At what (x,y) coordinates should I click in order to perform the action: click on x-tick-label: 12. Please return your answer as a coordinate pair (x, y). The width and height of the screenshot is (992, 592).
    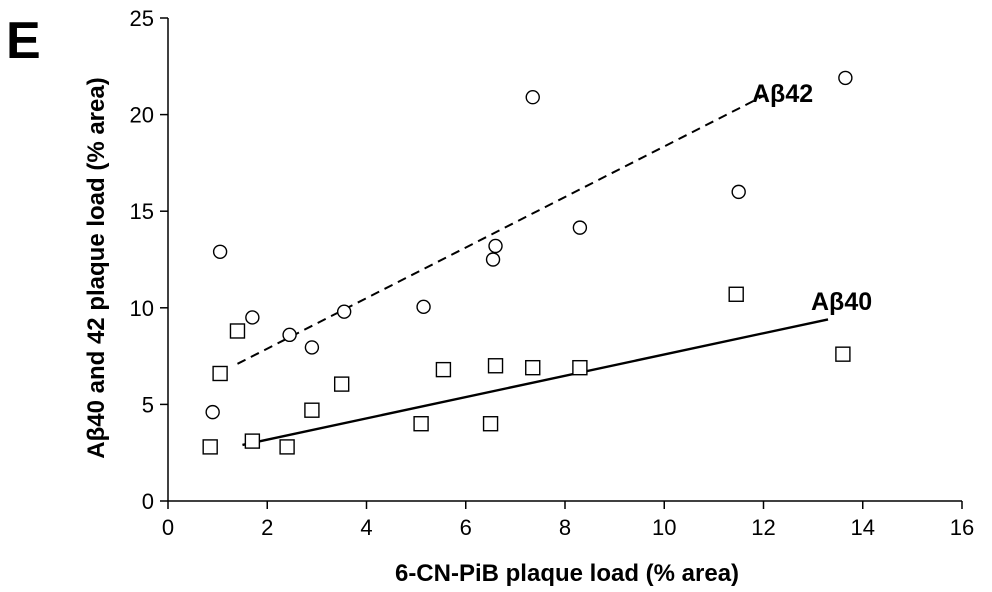
    Looking at the image, I should click on (763, 527).